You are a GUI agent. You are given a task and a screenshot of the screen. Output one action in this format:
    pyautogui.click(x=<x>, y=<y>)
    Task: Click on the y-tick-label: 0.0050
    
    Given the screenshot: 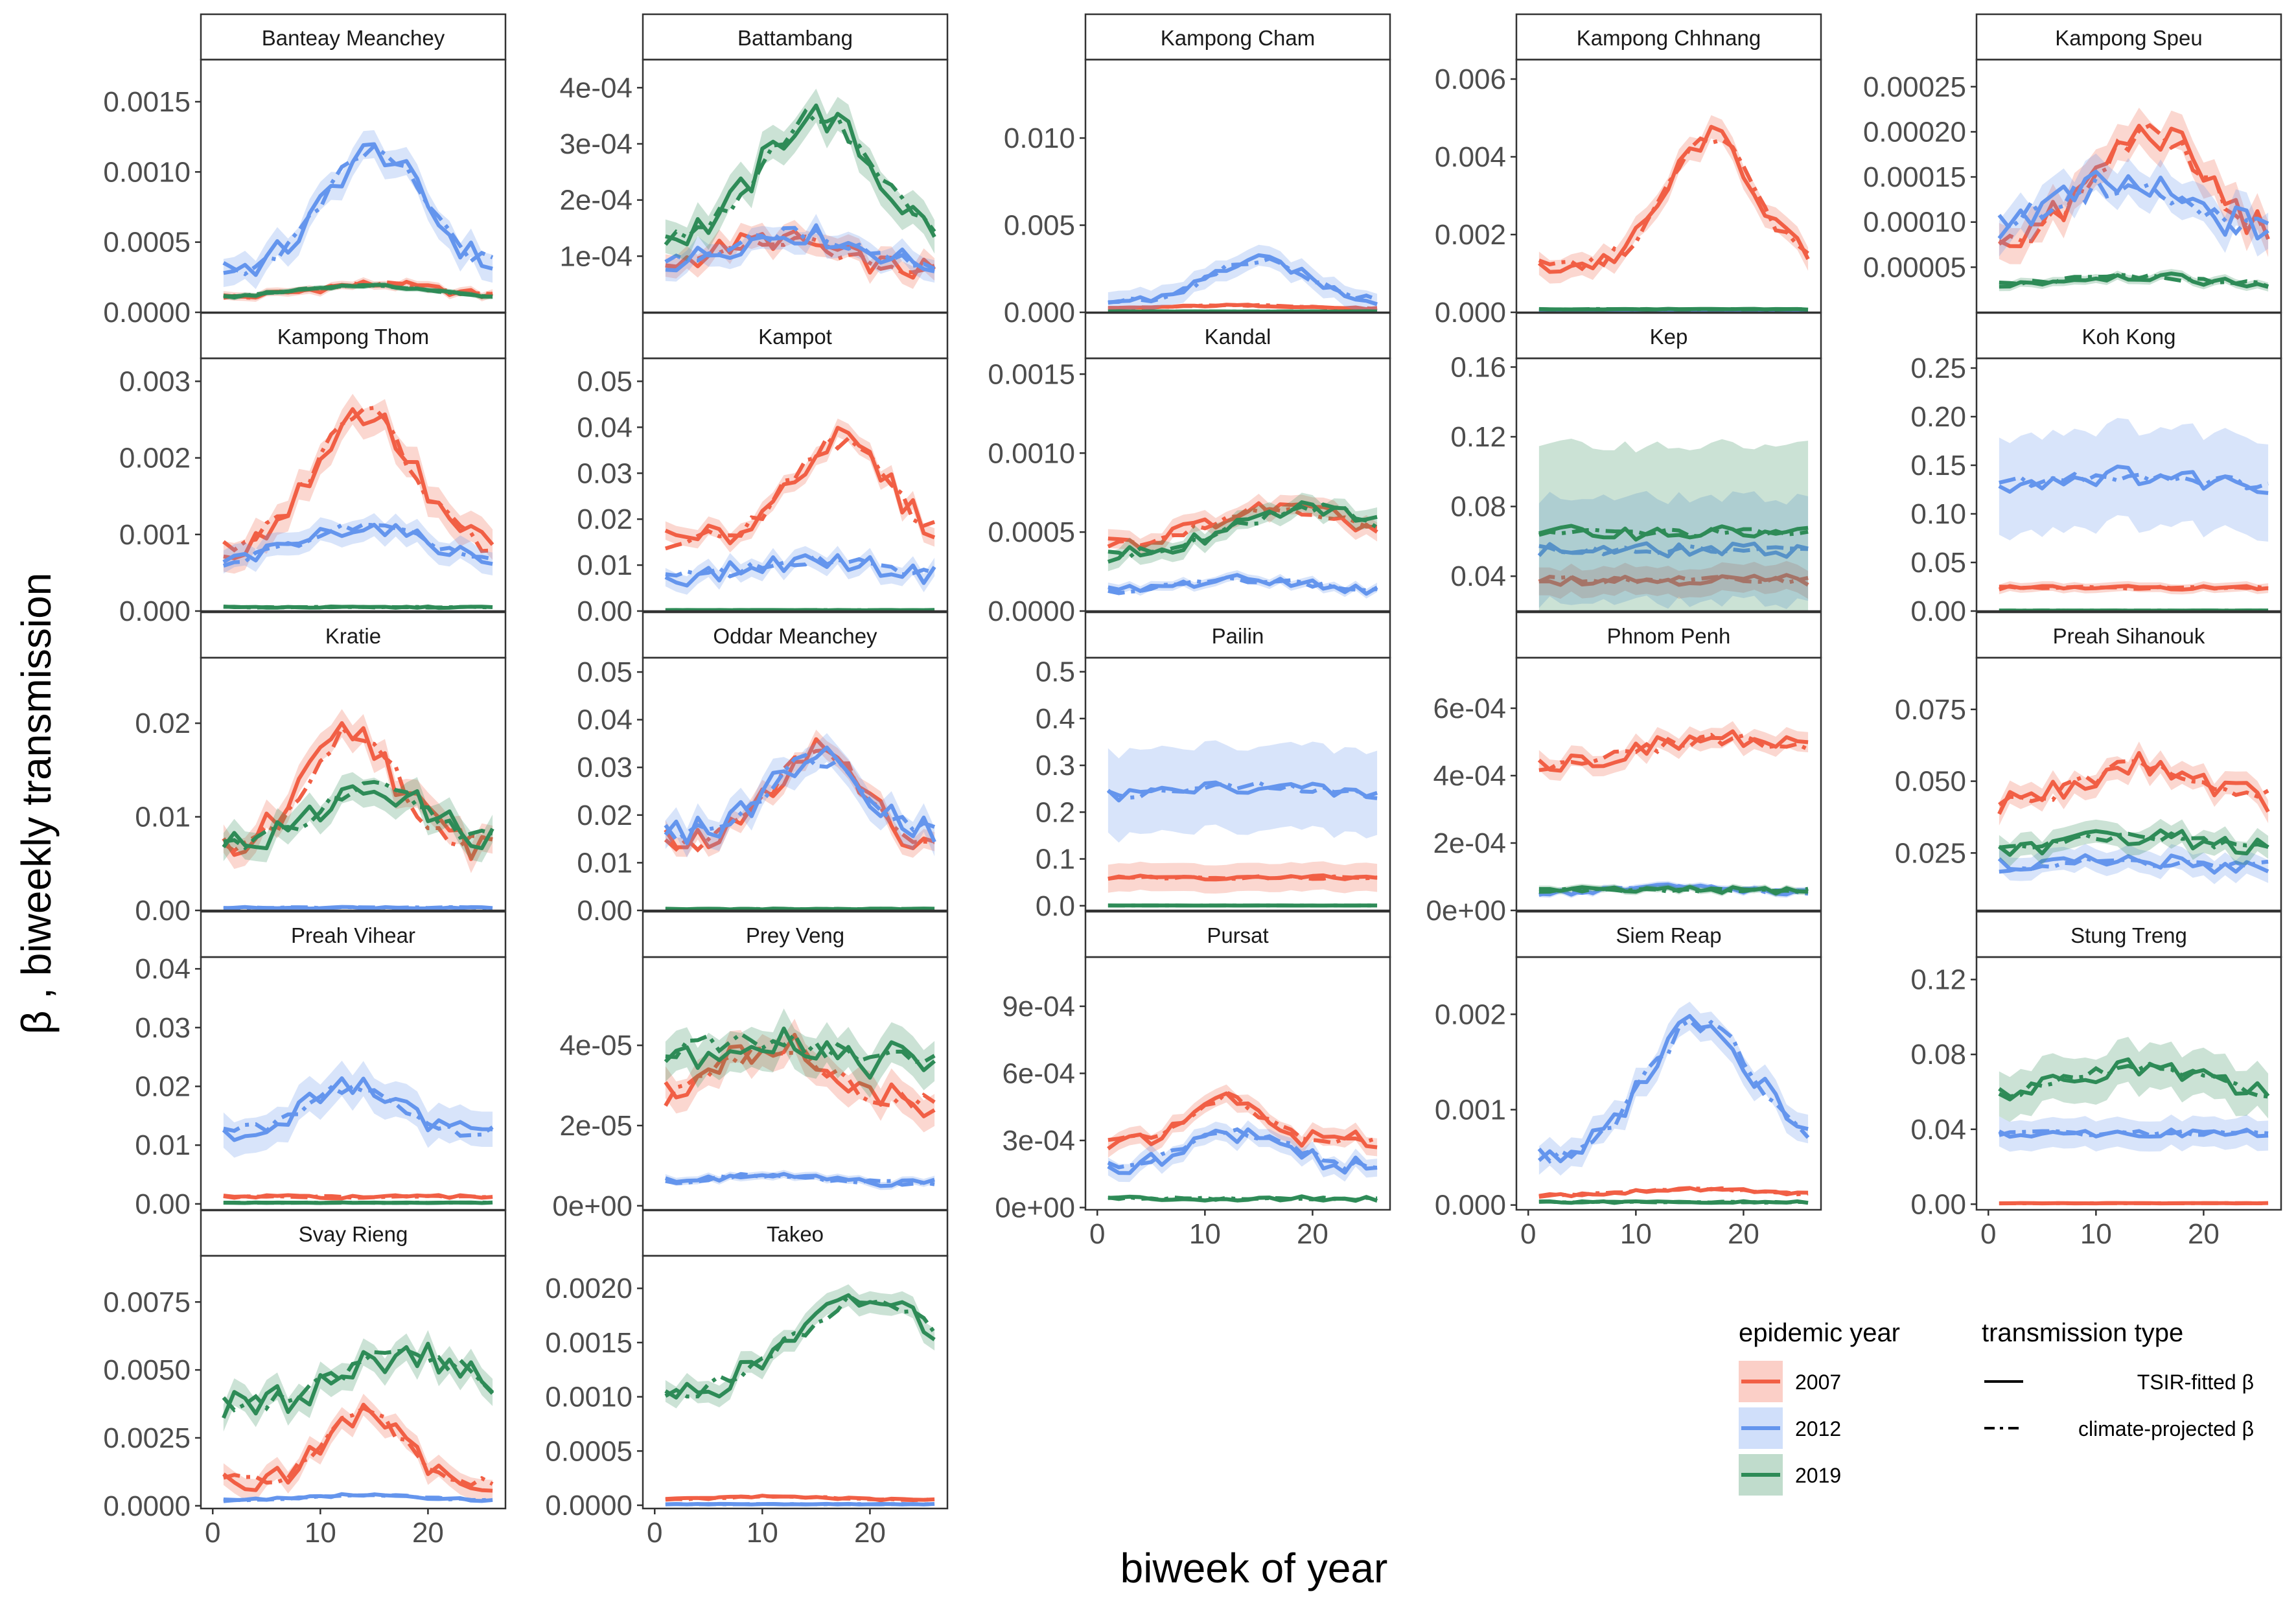 What is the action you would take?
    pyautogui.click(x=147, y=1370)
    